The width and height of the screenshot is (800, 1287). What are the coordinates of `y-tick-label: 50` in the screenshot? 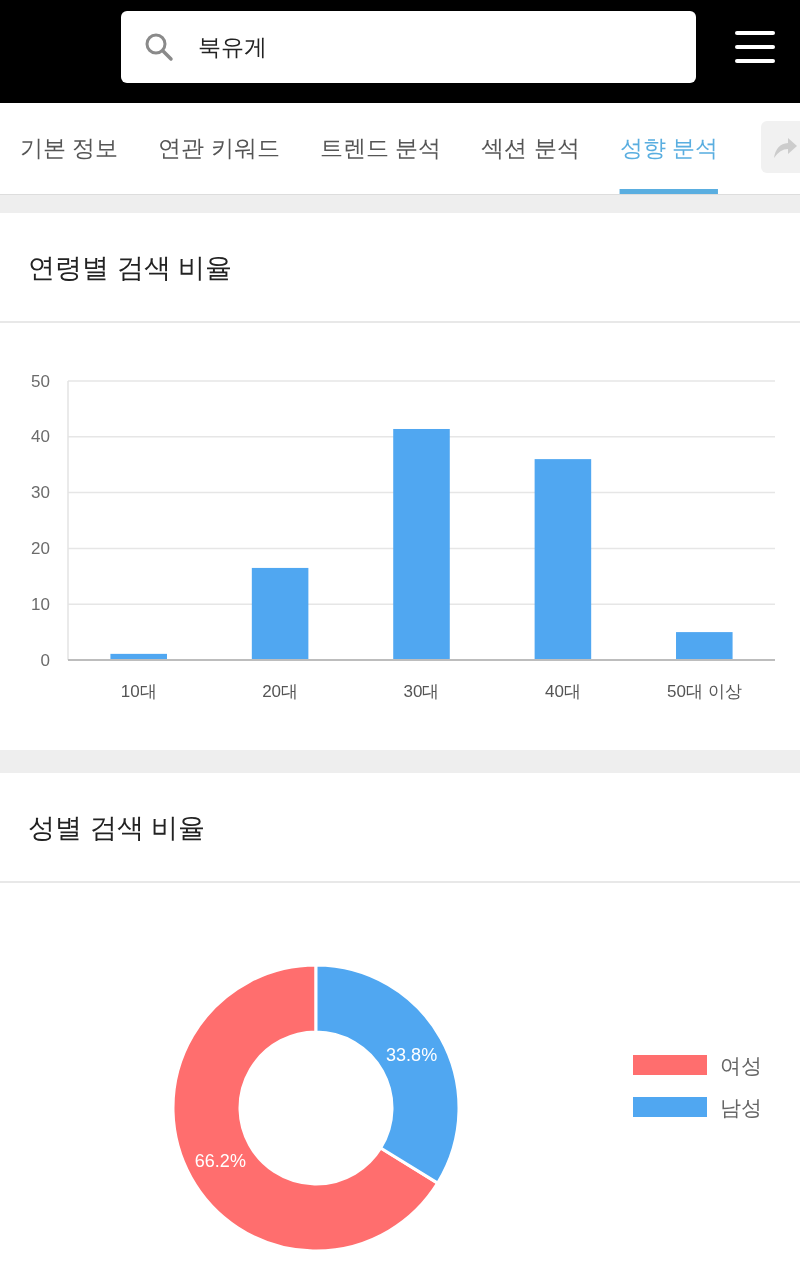 It's located at (40, 381).